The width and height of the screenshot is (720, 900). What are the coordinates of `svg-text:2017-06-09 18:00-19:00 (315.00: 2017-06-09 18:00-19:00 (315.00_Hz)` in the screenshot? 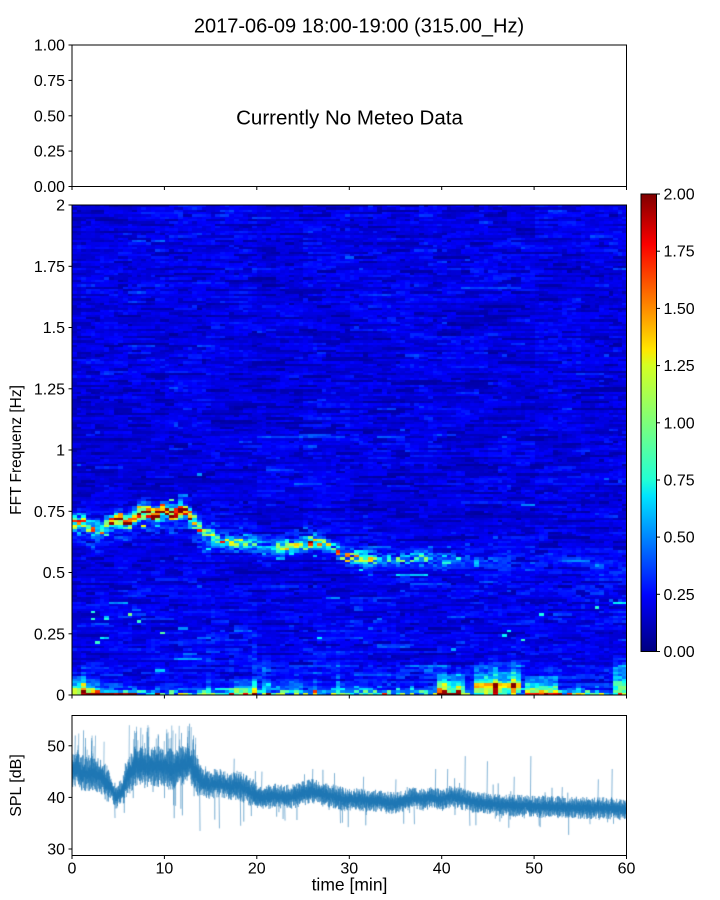 It's located at (359, 27).